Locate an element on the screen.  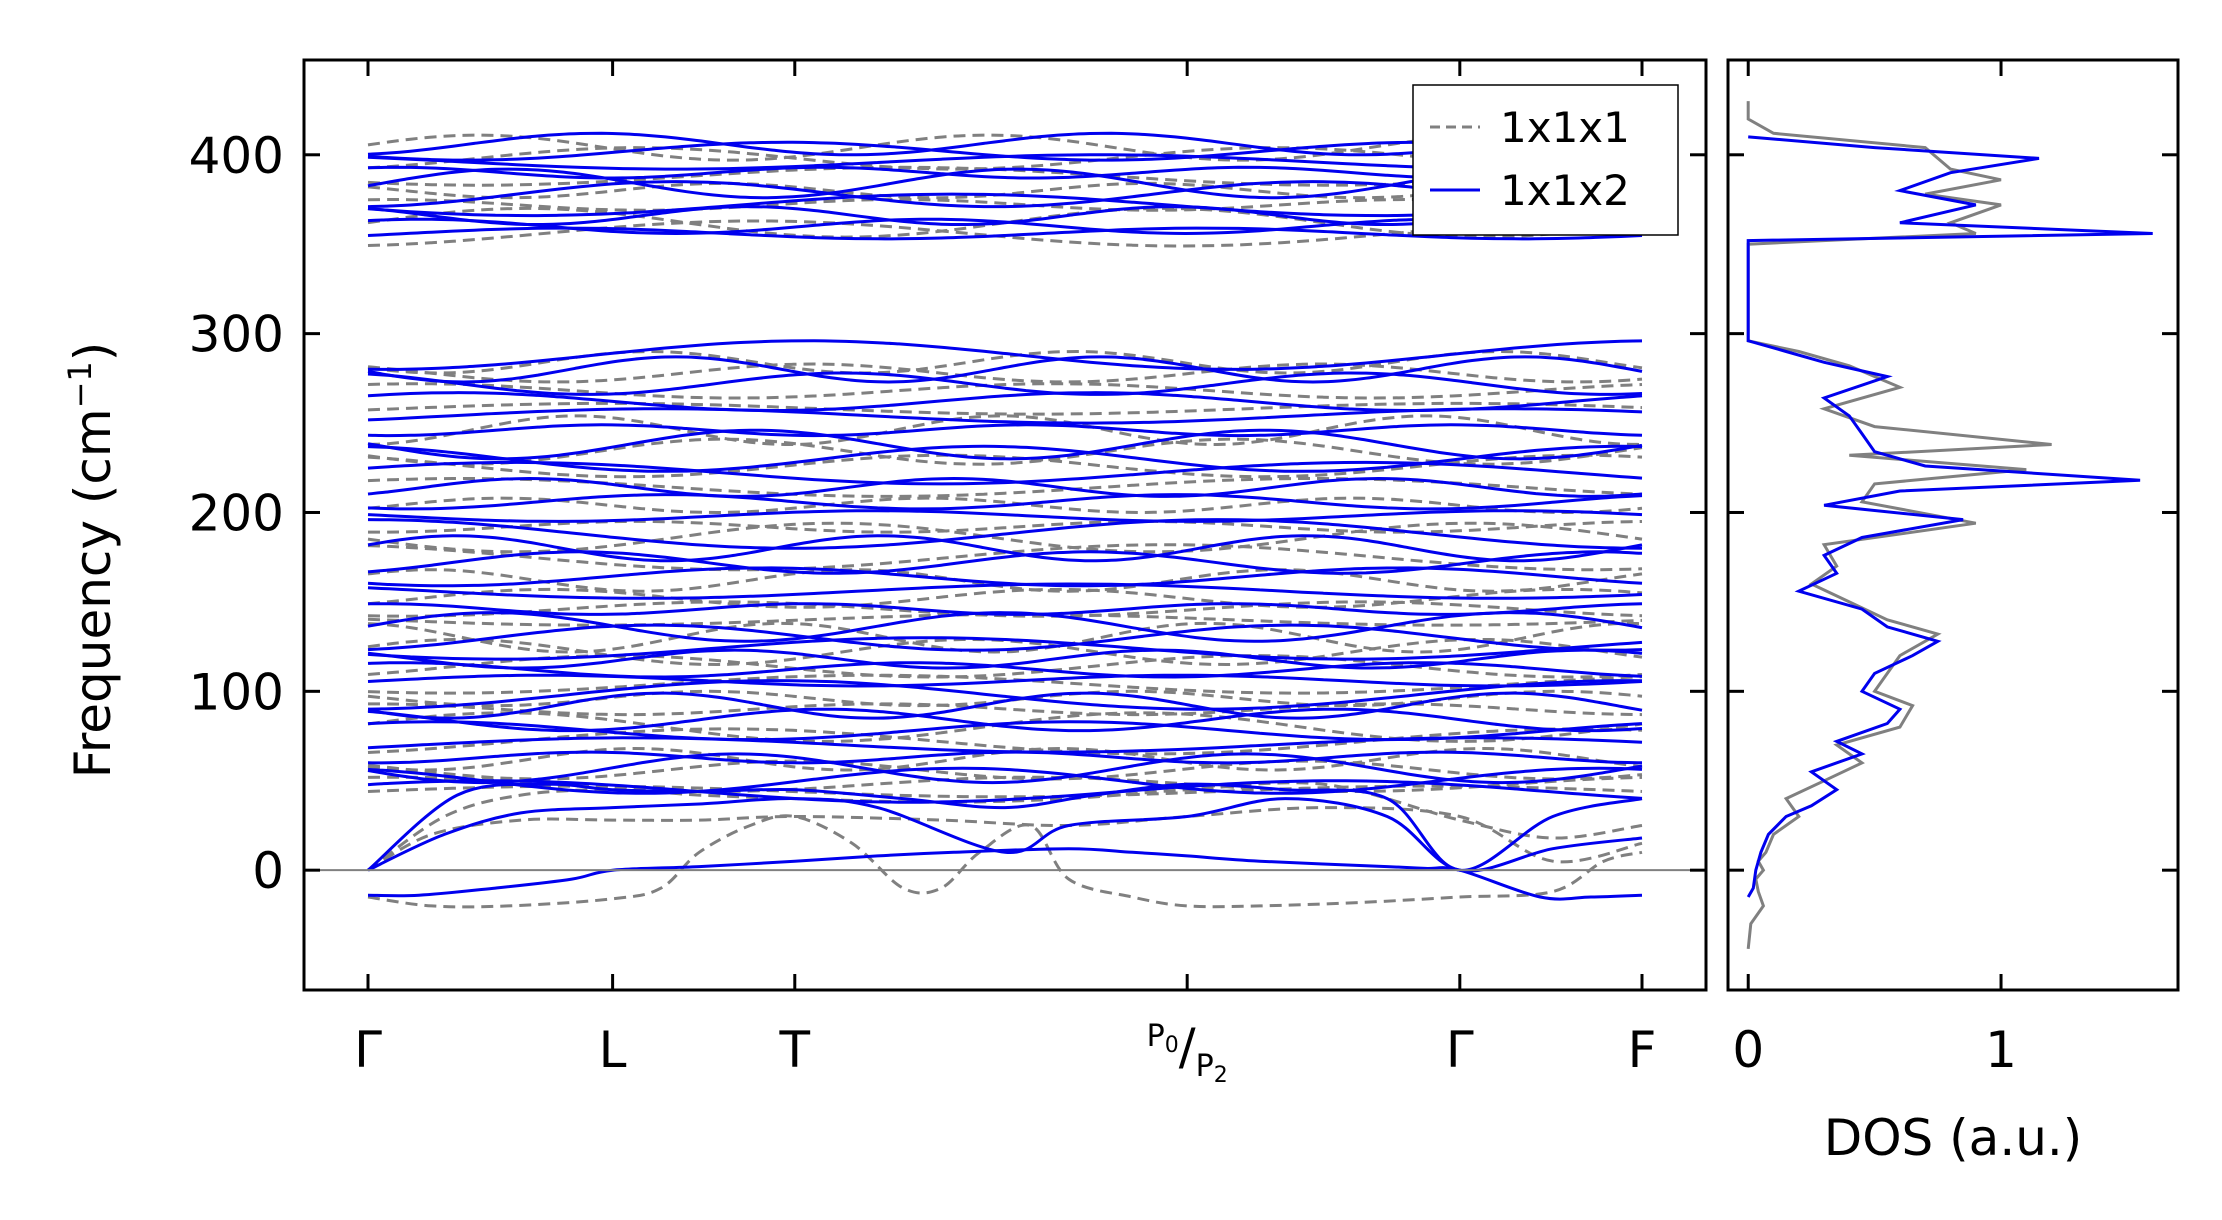
dos-lines is located at coordinates (1949, 525).